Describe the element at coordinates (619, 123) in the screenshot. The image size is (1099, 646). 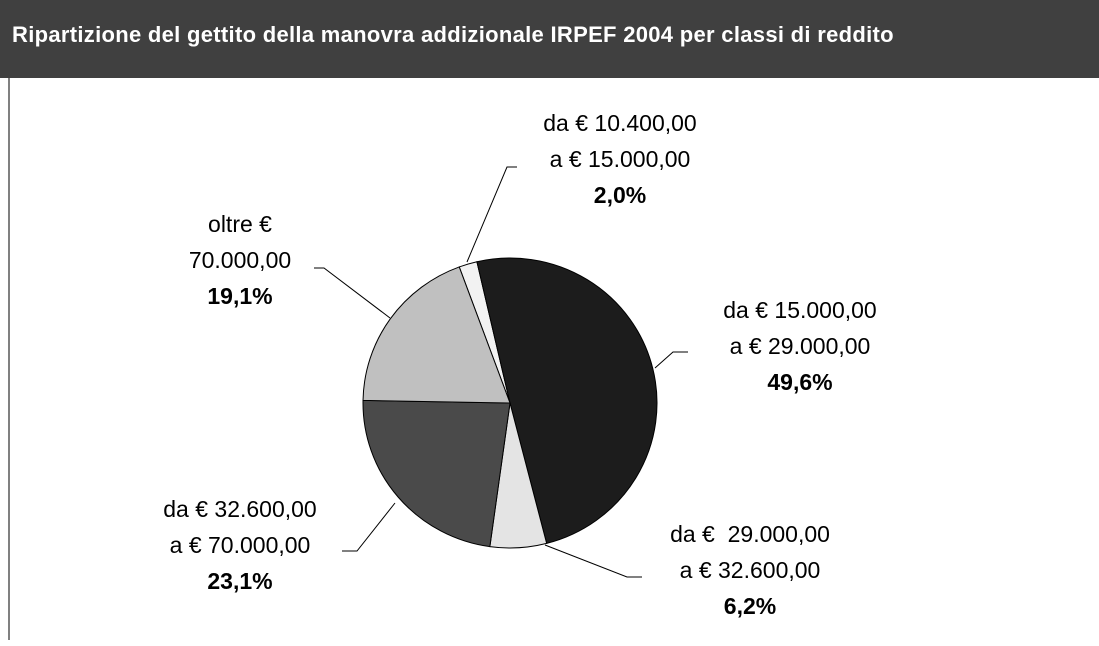
I see `slice-label: da € 10.400,00` at that location.